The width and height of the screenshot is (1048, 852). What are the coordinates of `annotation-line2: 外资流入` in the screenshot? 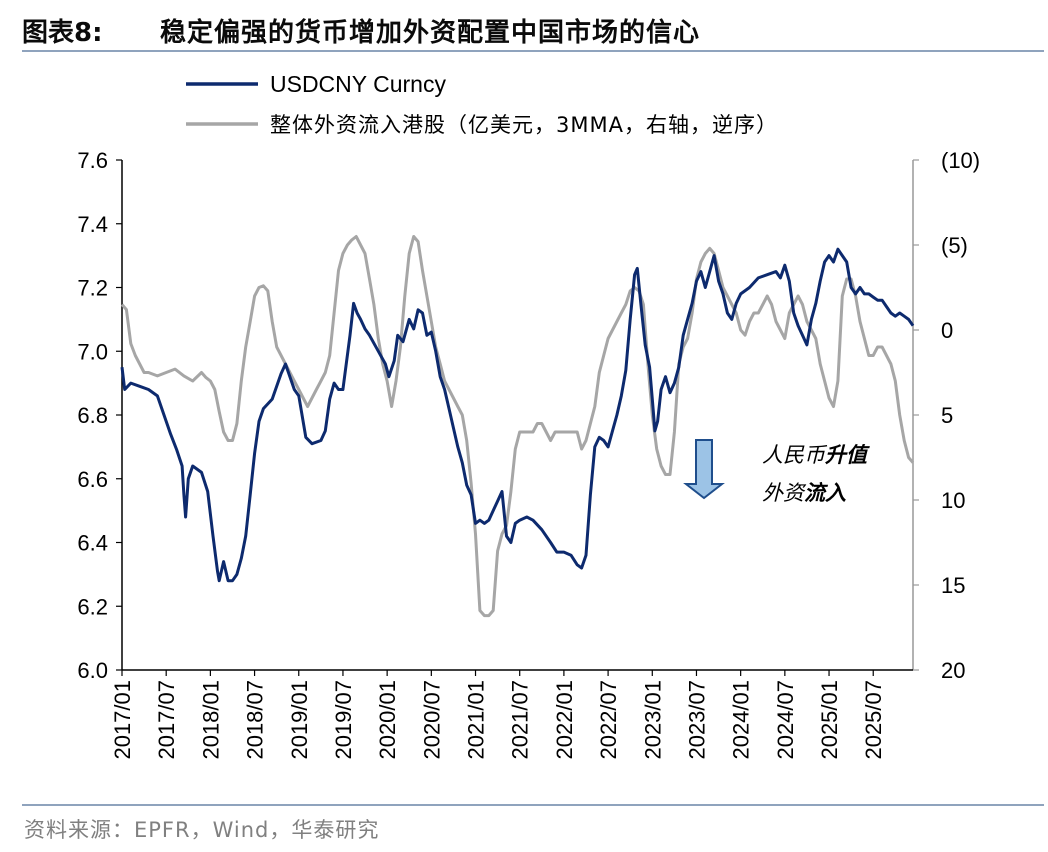 It's located at (804, 492).